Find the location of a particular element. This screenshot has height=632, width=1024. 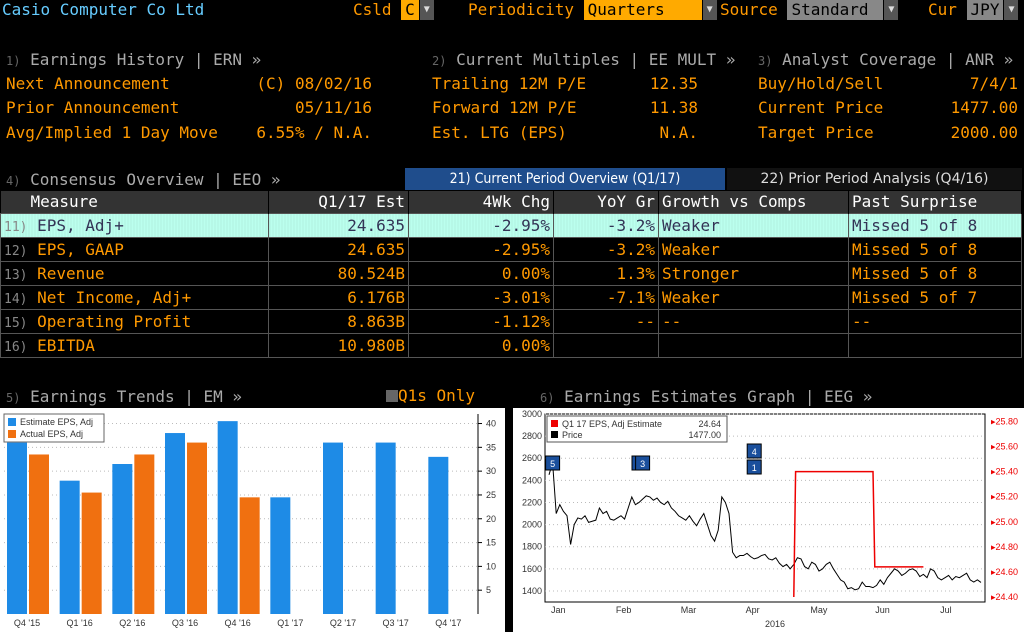

col-4wk-chg: 4Wk Chg is located at coordinates (481, 202).